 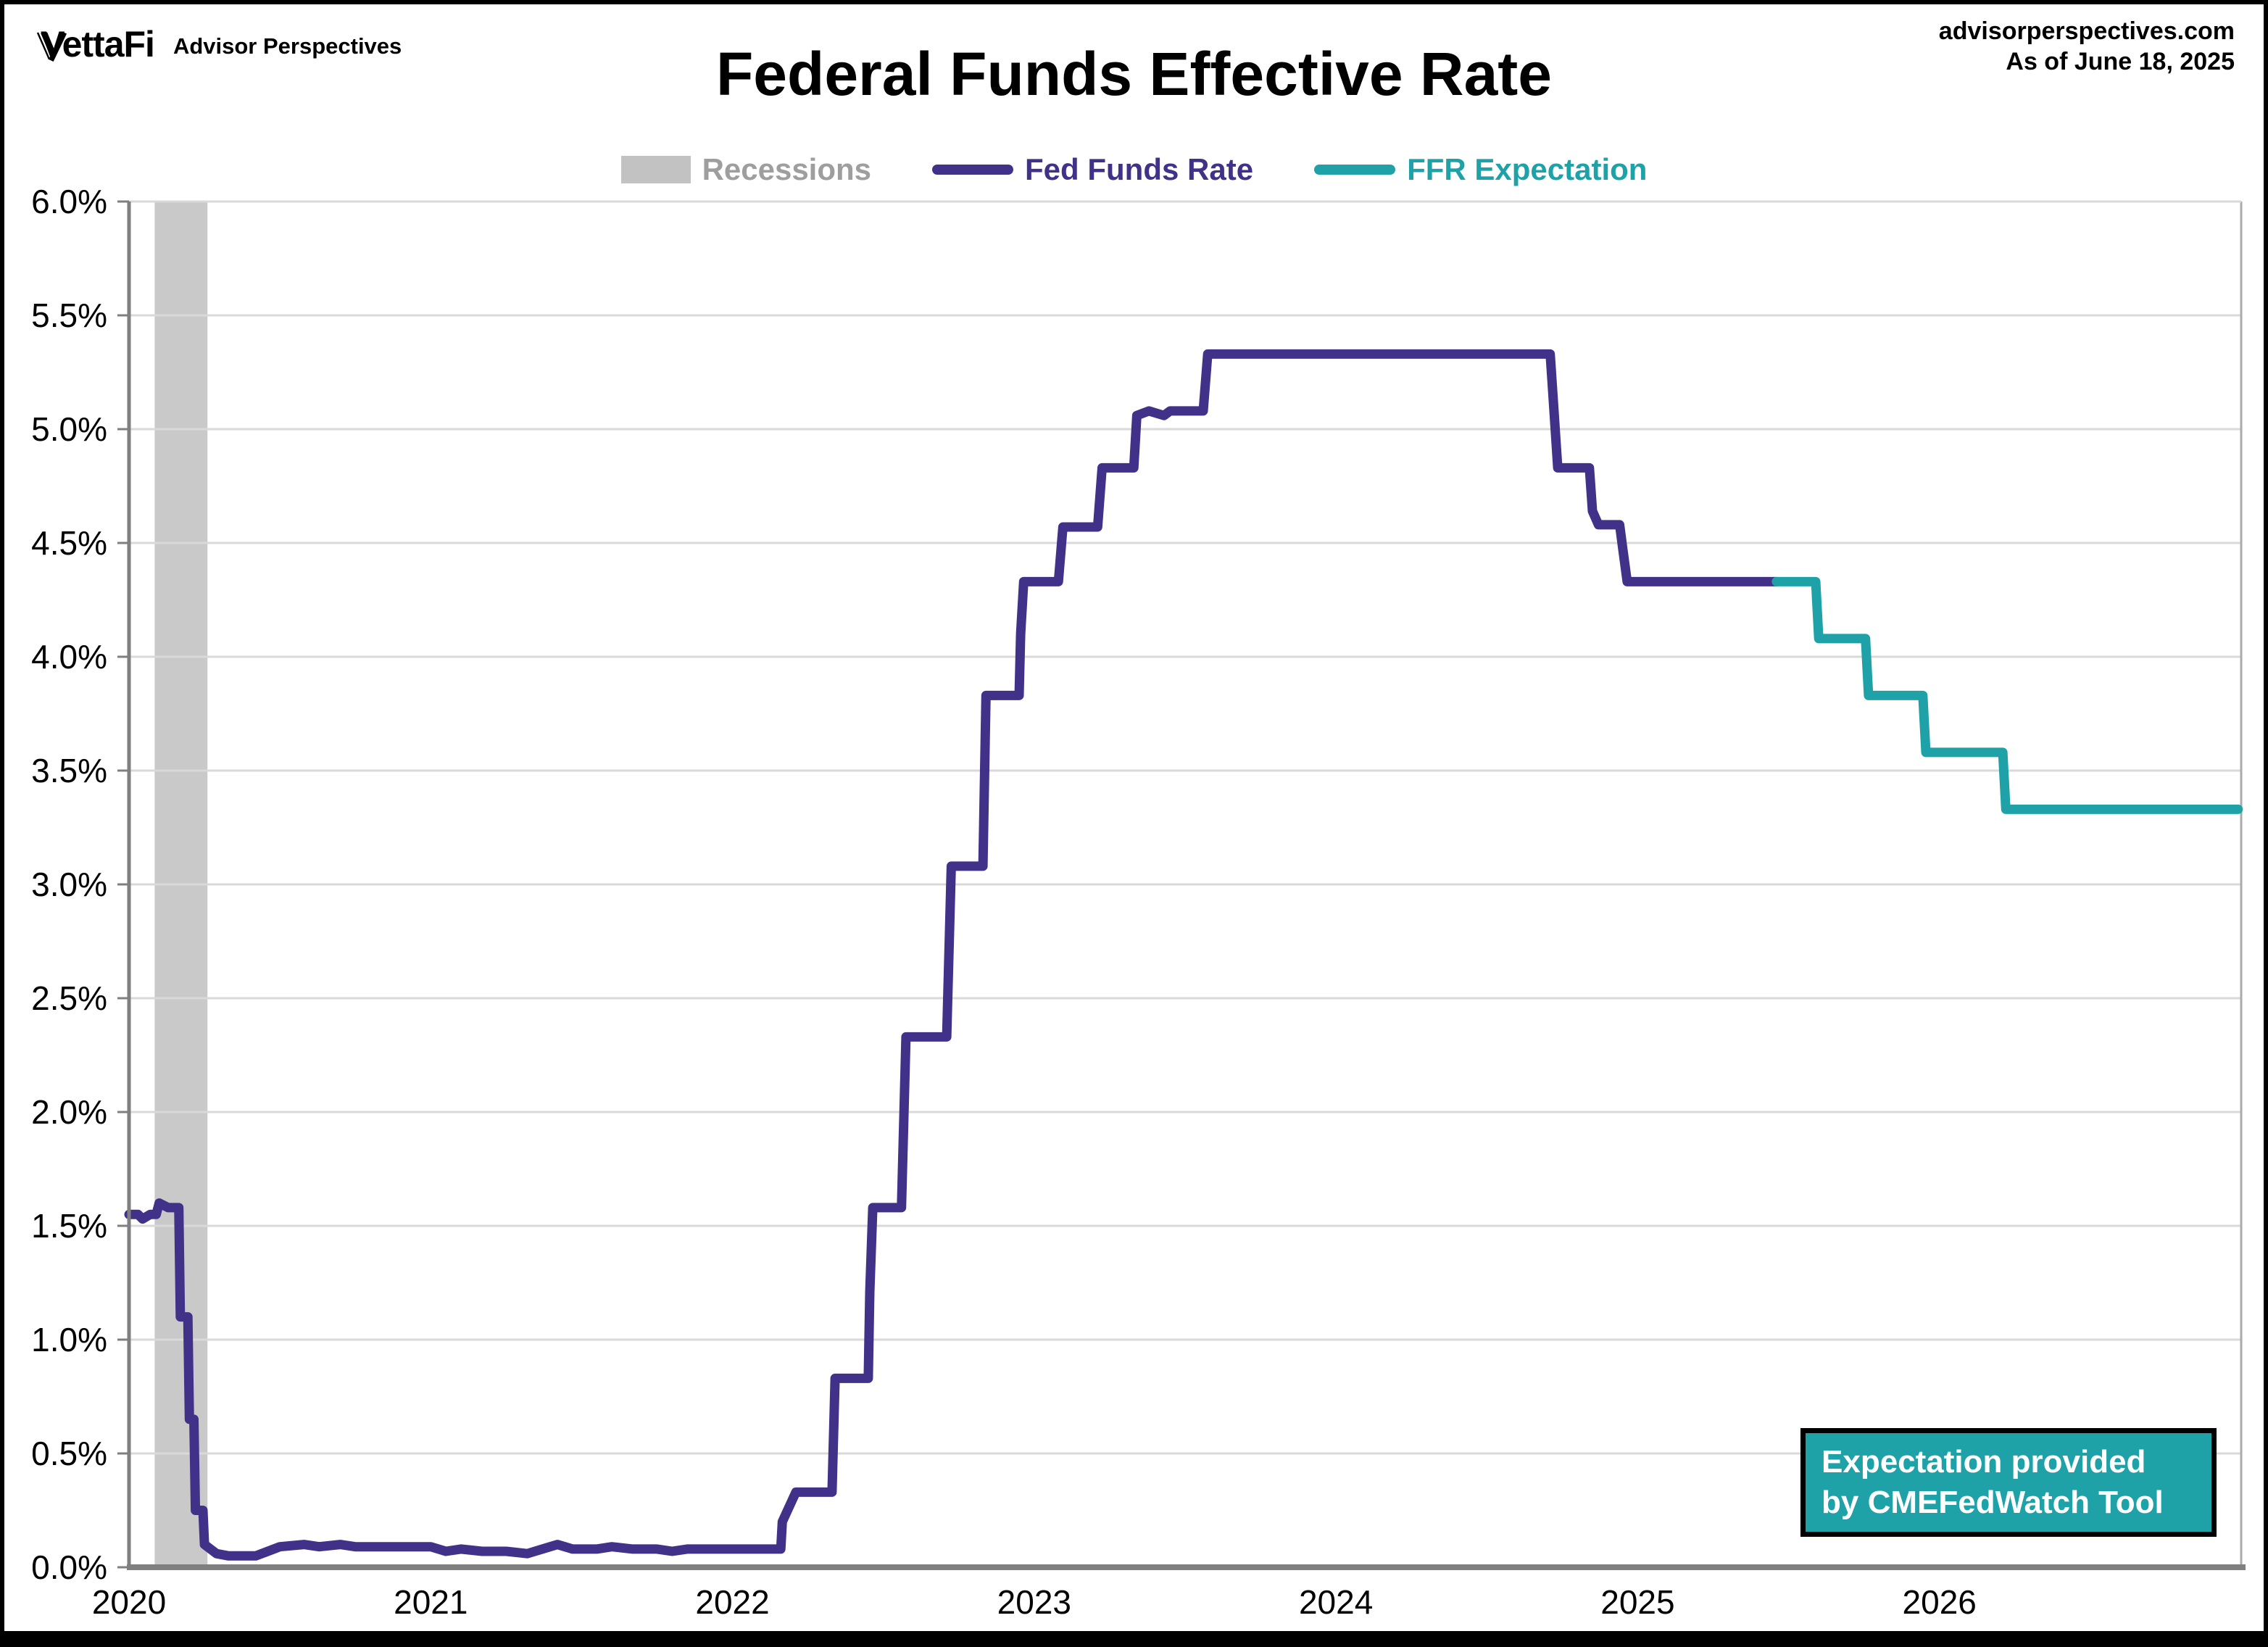 I want to click on vettafi-v-icon, so click(x=51, y=46).